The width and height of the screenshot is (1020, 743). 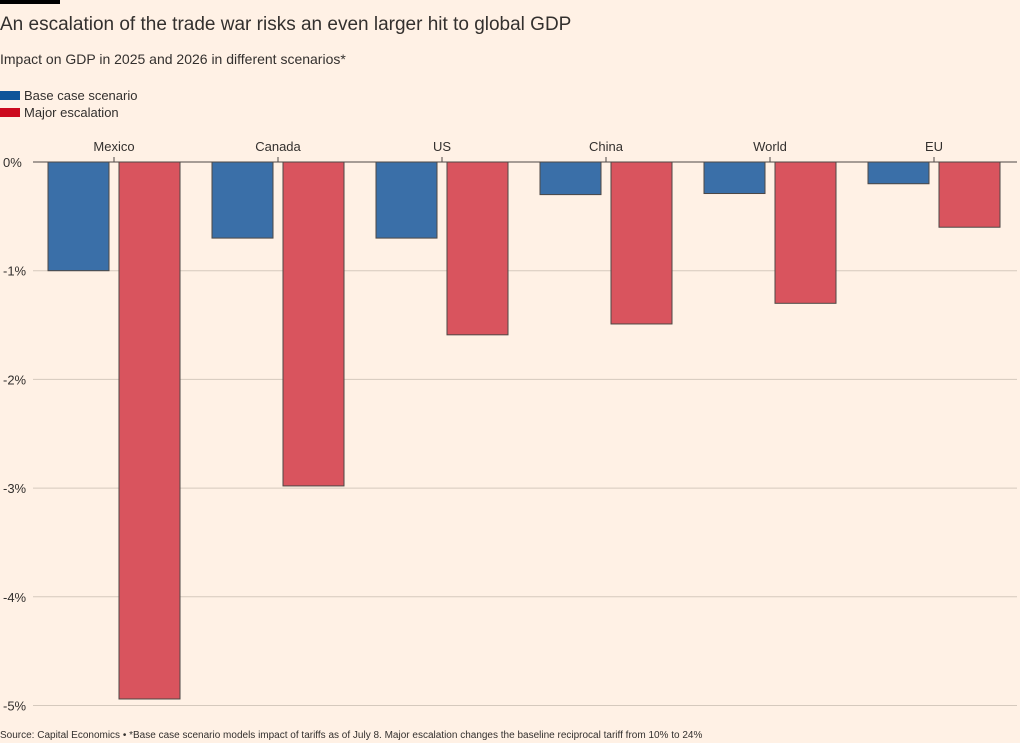 I want to click on bar-major-escalation-china, so click(x=641, y=243).